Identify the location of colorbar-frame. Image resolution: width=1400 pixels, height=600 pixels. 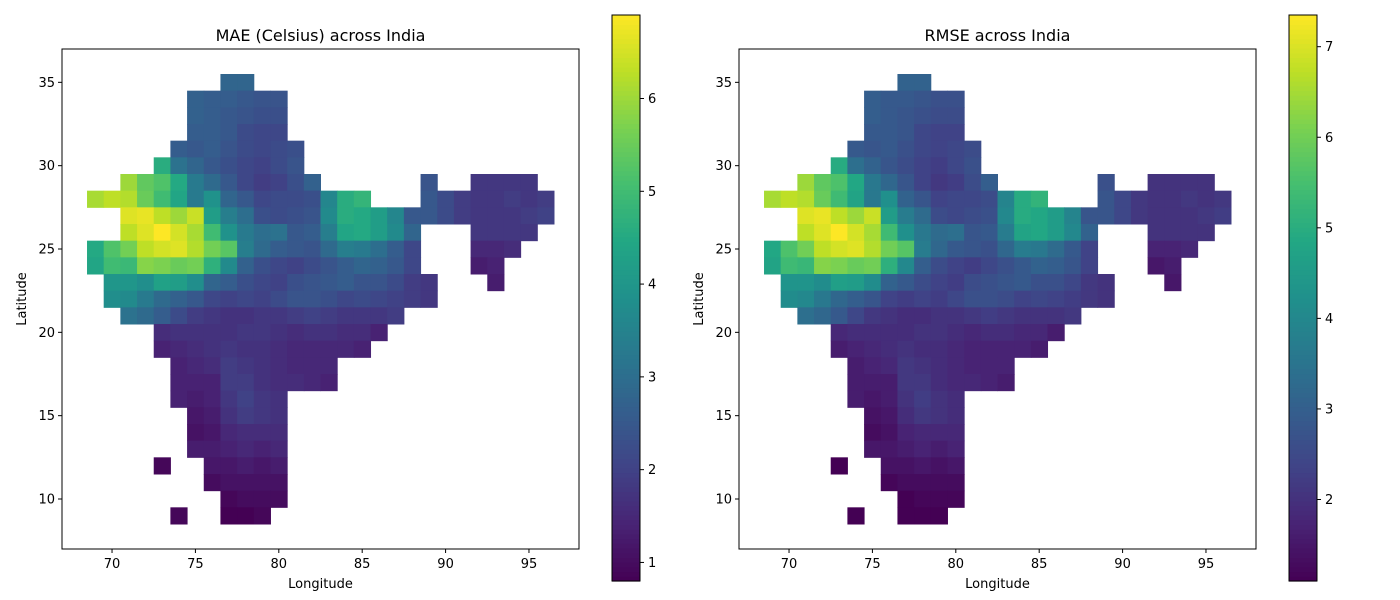
(1303, 298).